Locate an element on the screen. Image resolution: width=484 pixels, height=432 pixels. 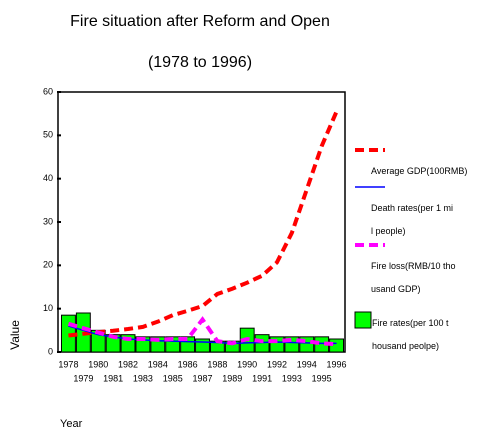
legend-label: Fire rates(per 100 t housand peolpe) is located at coordinates (410, 334).